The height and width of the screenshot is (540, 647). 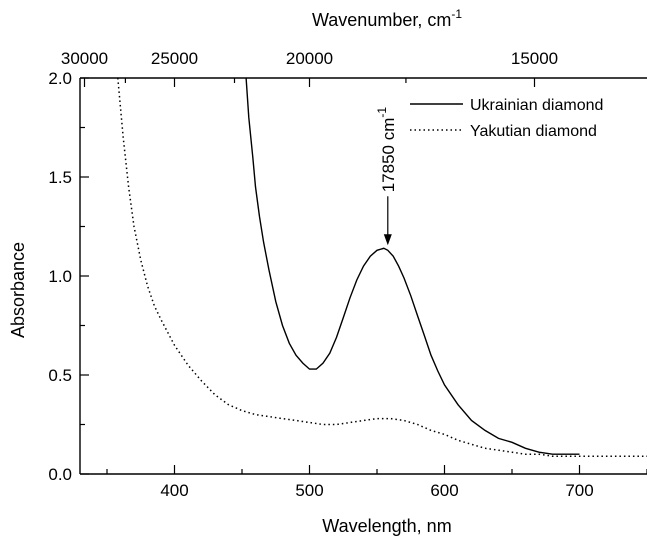 I want to click on top-axis-title-main: Wavenumber, cm, so click(x=381, y=20).